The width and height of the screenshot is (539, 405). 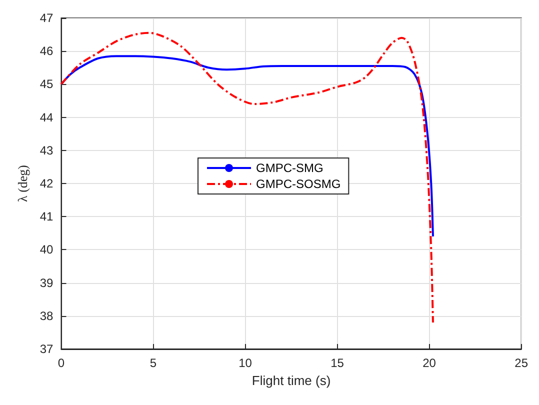 I want to click on y-tick-label: 37, so click(x=47, y=349).